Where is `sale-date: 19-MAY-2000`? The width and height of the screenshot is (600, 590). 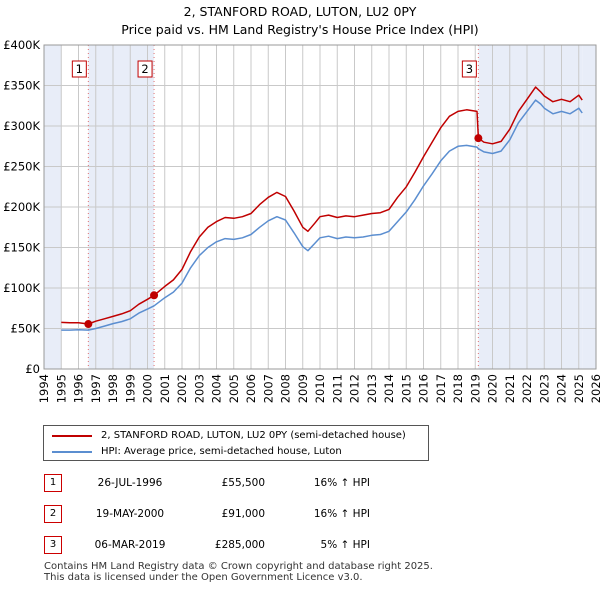 sale-date: 19-MAY-2000 is located at coordinates (130, 514).